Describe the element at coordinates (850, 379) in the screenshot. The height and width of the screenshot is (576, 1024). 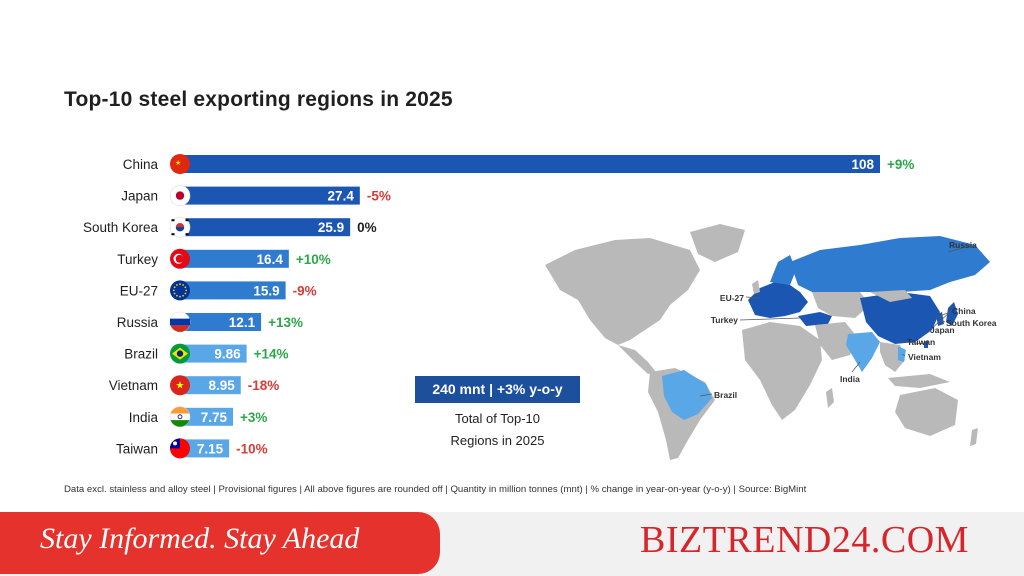
I see `map-label-india: India` at that location.